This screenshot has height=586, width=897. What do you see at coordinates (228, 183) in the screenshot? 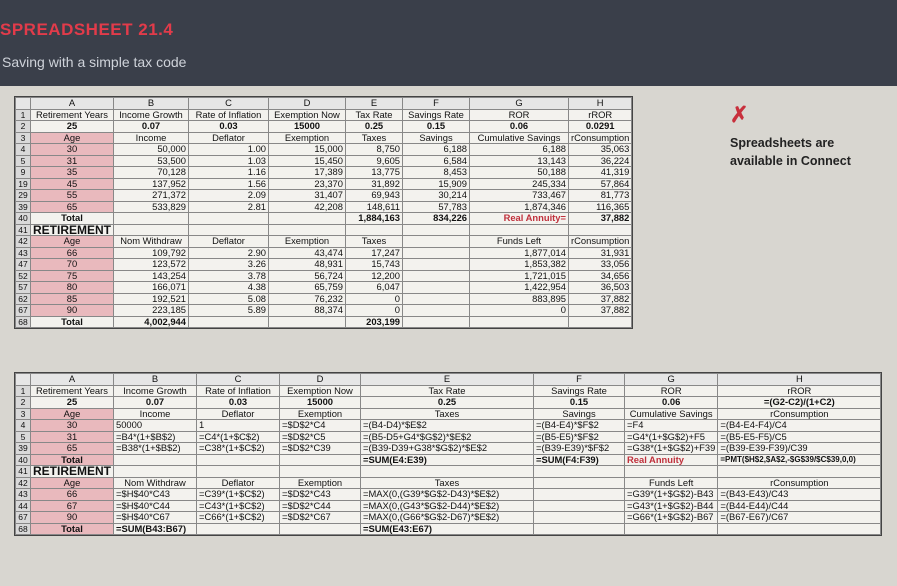
I see `cell-c19: 1.56` at bounding box center [228, 183].